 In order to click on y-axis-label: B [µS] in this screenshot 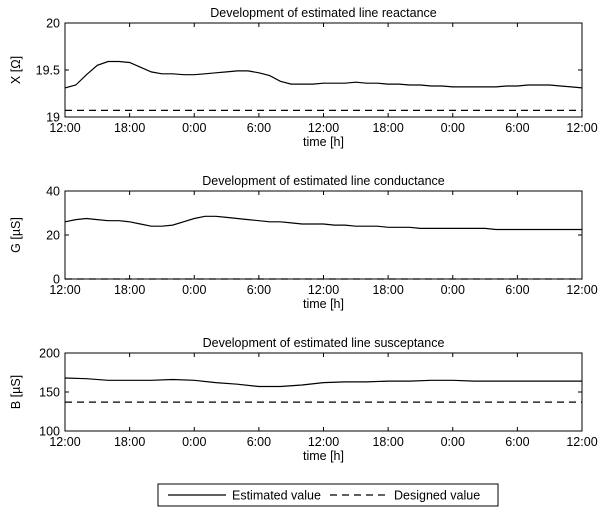, I will do `click(16, 392)`.